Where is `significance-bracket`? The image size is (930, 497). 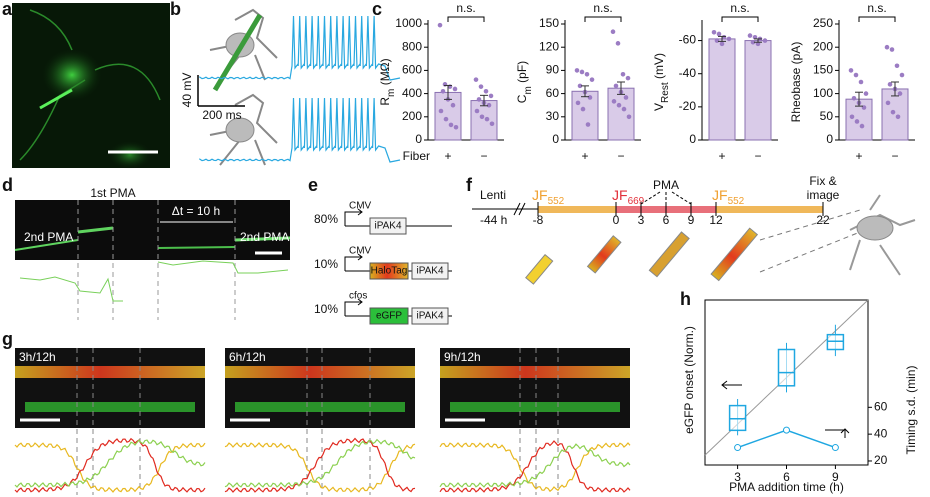 significance-bracket is located at coordinates (740, 19).